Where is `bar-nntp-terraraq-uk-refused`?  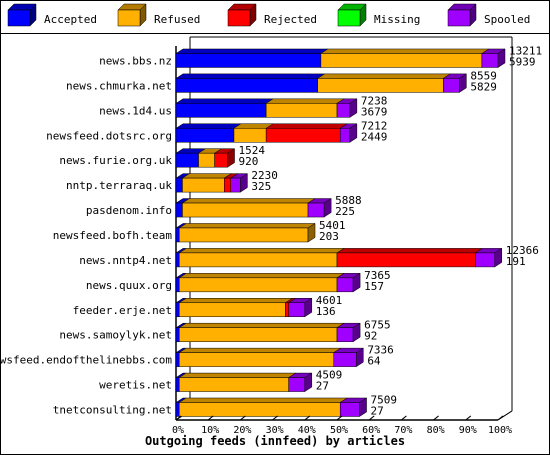 bar-nntp-terraraq-uk-refused is located at coordinates (203, 185).